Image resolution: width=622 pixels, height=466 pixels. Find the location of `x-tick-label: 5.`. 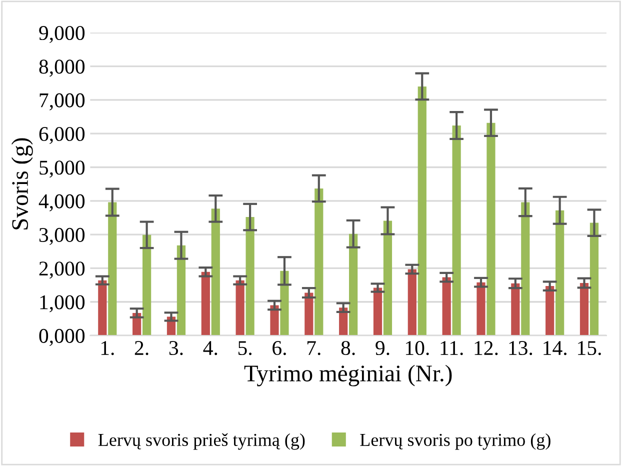

x-tick-label: 5. is located at coordinates (245, 348).